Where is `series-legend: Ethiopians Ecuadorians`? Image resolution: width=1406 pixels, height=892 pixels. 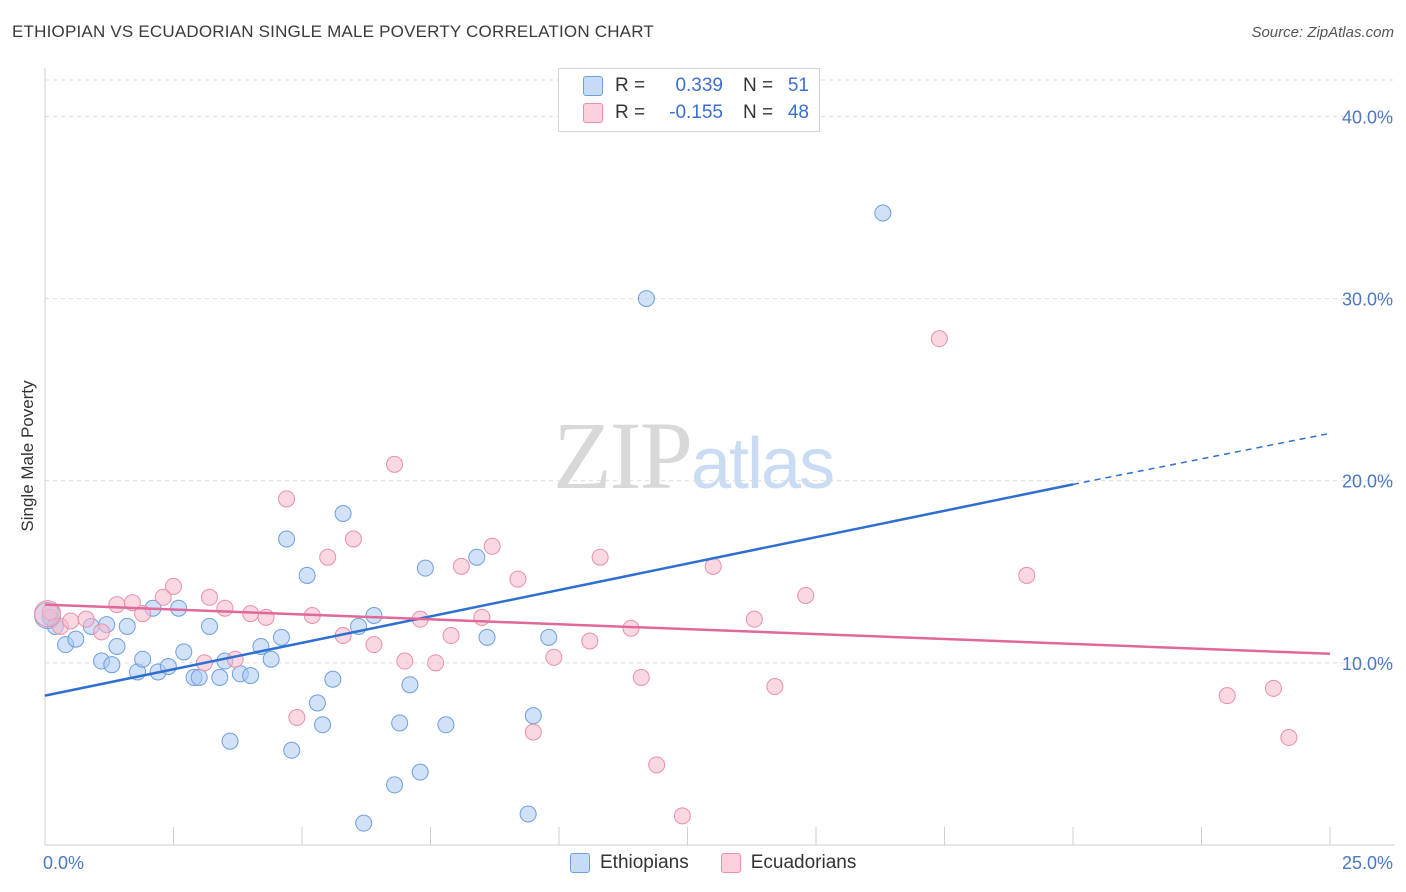
series-legend: Ethiopians Ecuadorians is located at coordinates (729, 863).